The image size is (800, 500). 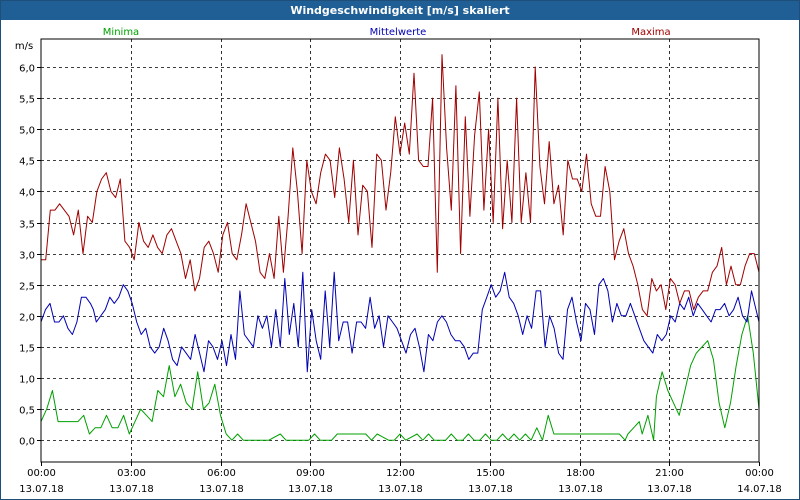 I want to click on x-tick-time-label: 18:00, so click(x=580, y=473).